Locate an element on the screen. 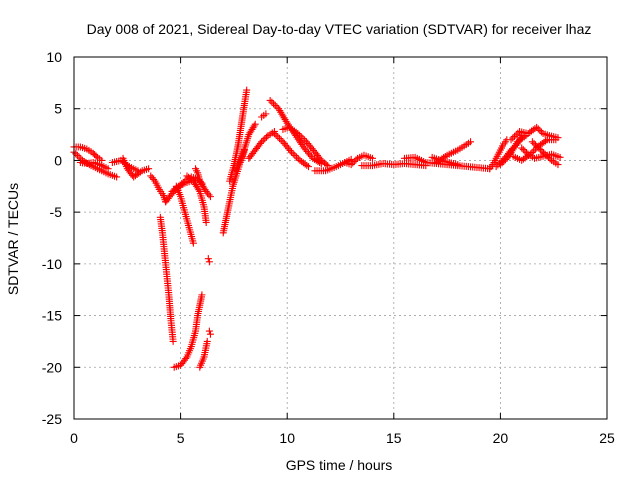 This screenshot has height=480, width=640. series-arc15 is located at coordinates (209, 332).